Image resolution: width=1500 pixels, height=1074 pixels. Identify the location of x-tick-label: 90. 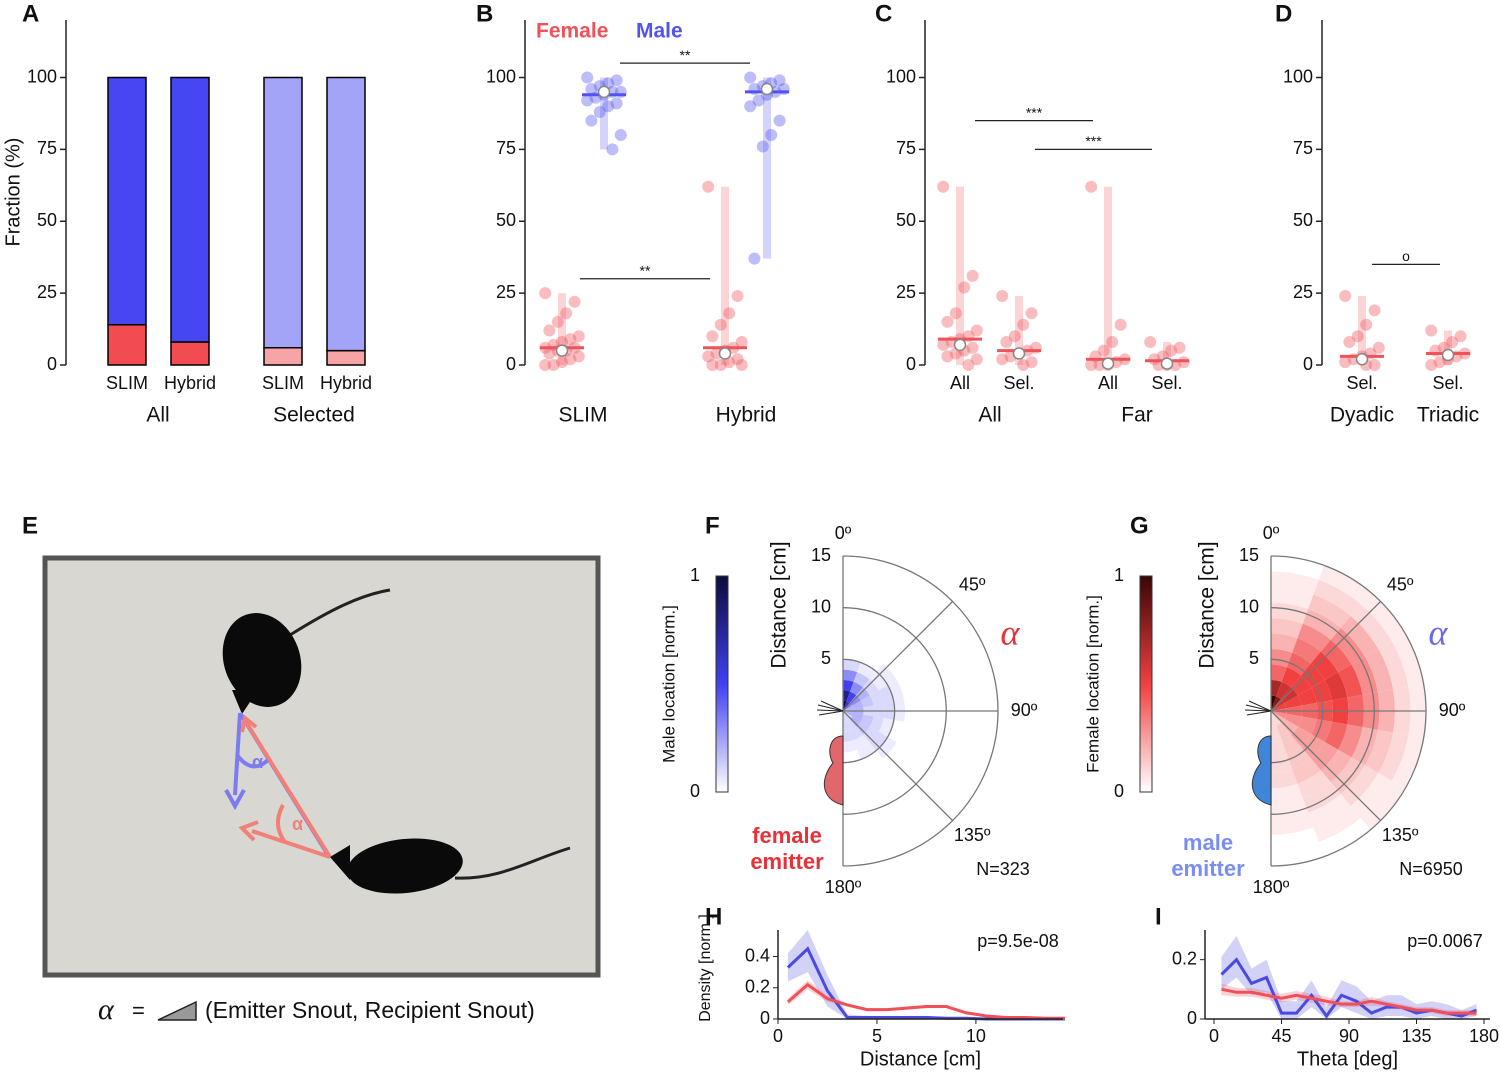
(1349, 1036).